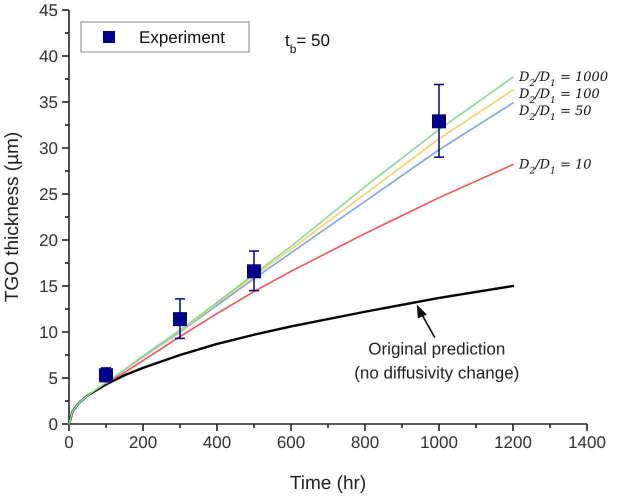 The image size is (636, 499). Describe the element at coordinates (513, 442) in the screenshot. I see `x-tick-label: 1200` at that location.